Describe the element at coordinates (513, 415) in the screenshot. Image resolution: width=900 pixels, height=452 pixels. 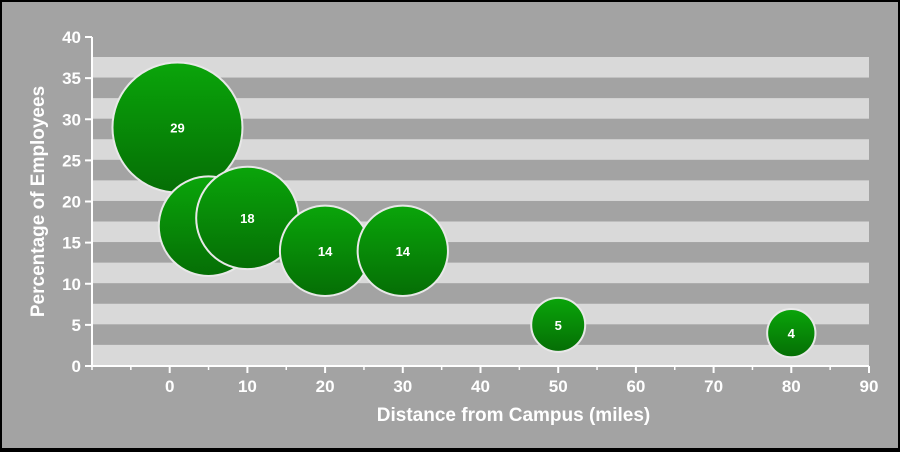
I see `x-axis-title: Distance from Campus (miles)` at that location.